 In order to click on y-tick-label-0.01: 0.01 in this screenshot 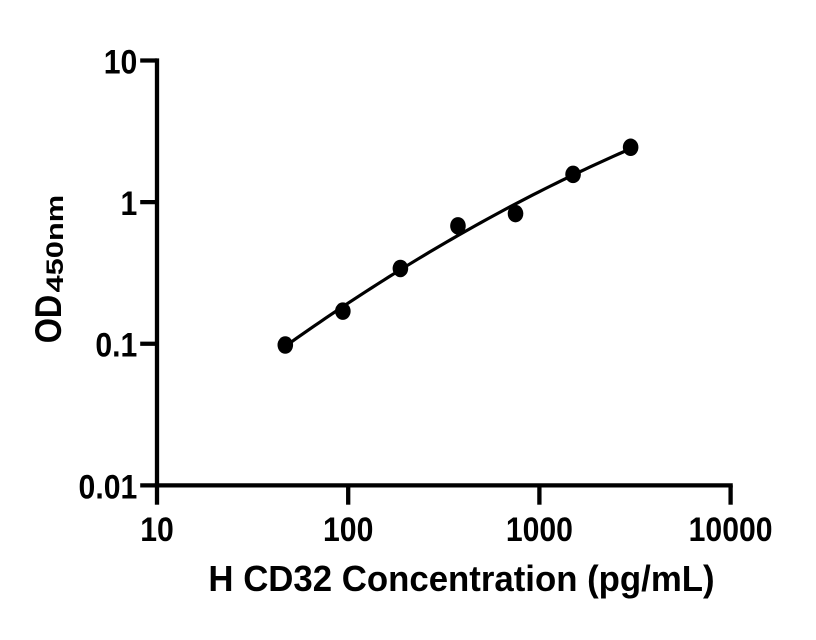, I will do `click(108, 486)`.